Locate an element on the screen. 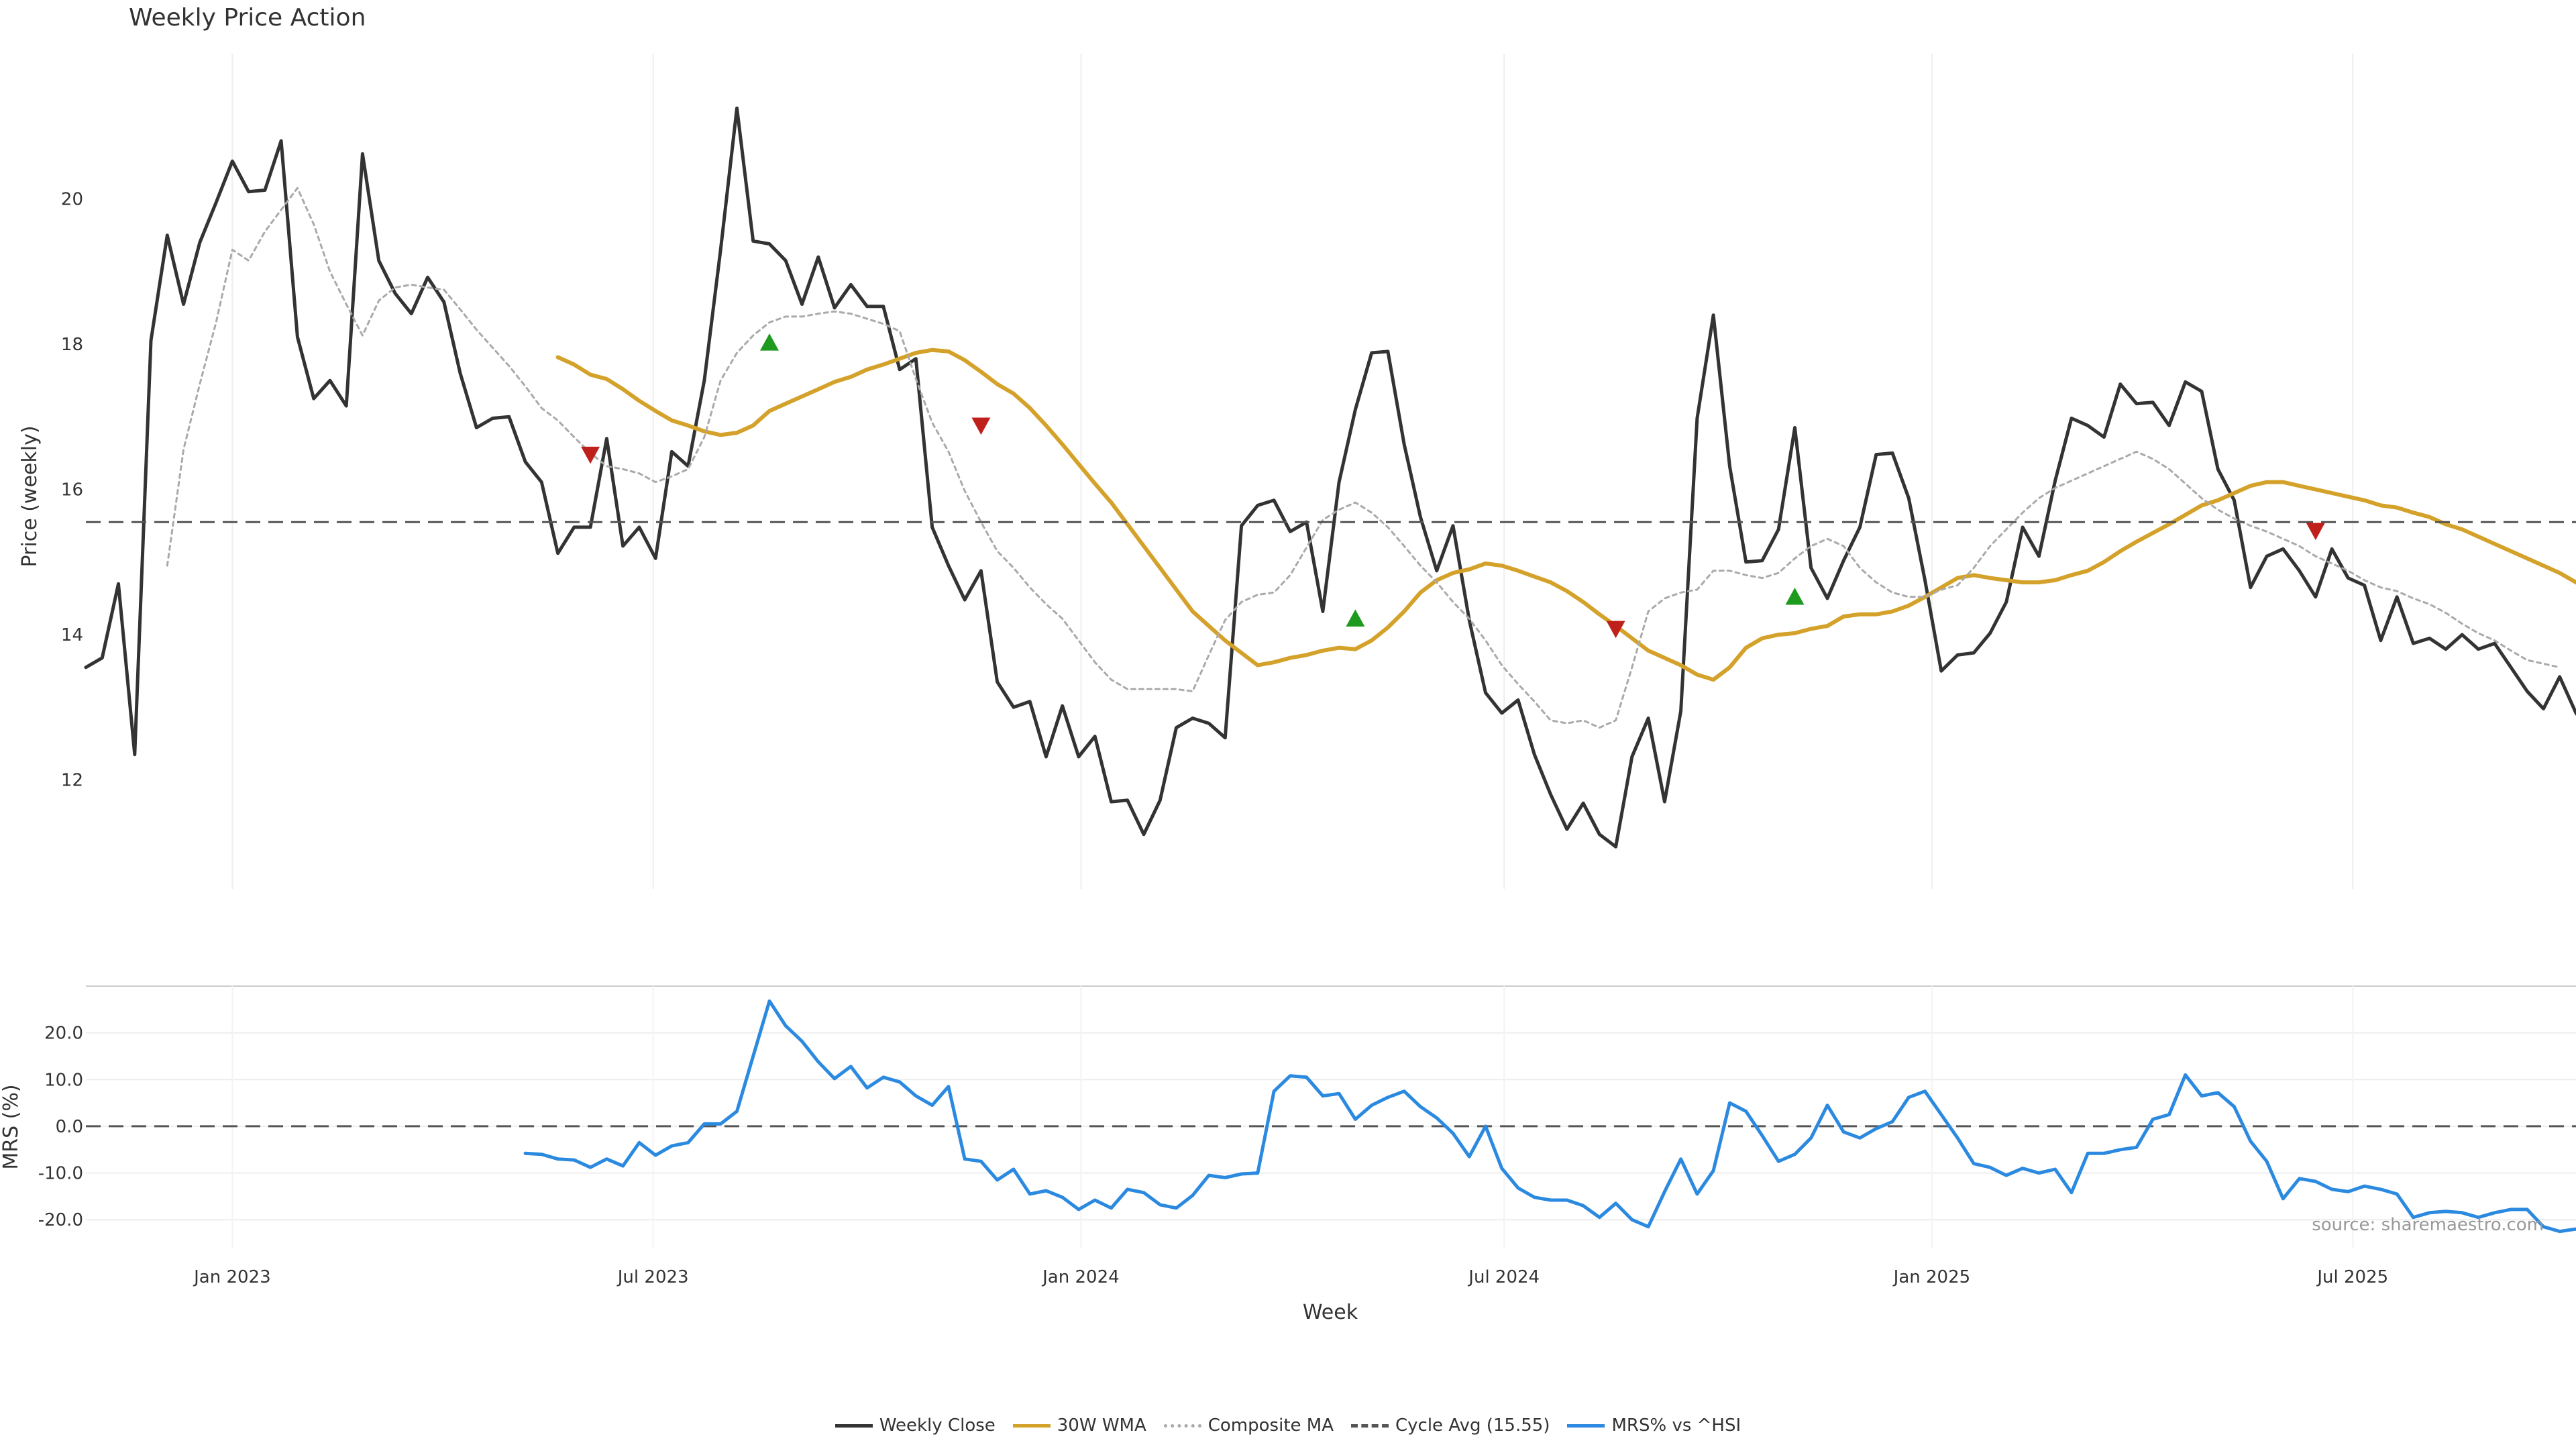 This screenshot has height=1449, width=2576. legend-item: Weekly Close is located at coordinates (915, 1425).